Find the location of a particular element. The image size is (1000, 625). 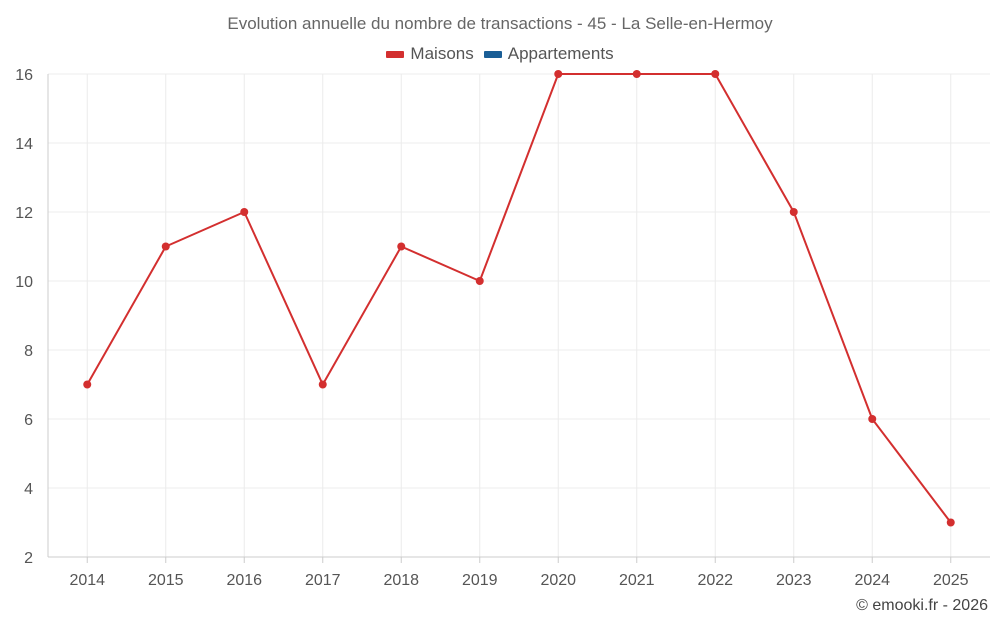

y-tick-label: 16 is located at coordinates (24, 75).